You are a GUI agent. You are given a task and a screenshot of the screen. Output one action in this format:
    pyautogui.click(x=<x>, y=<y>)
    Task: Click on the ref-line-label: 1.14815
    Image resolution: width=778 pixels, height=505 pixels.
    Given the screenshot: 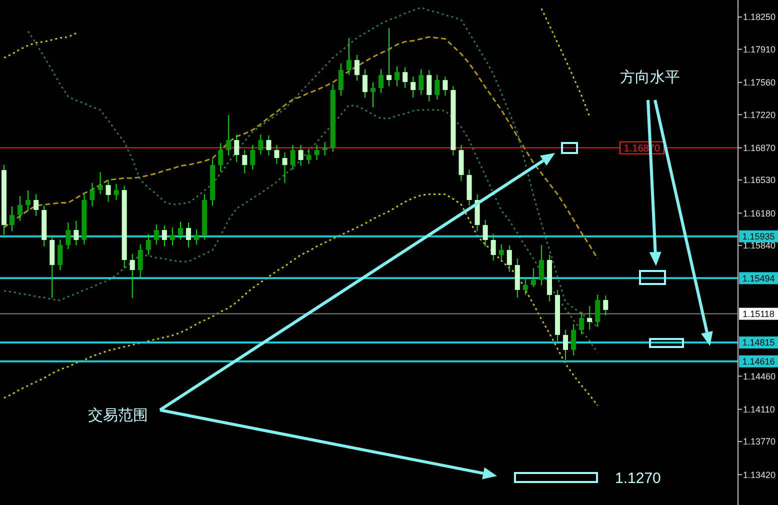 What is the action you would take?
    pyautogui.click(x=758, y=343)
    